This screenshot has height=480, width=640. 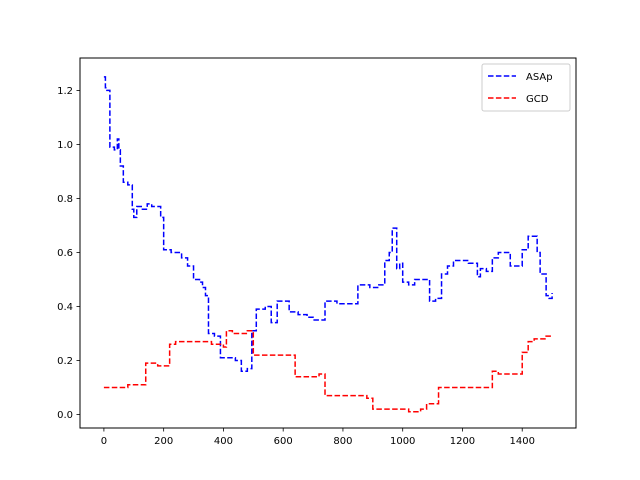 What do you see at coordinates (65, 361) in the screenshot?
I see `y-tick-label: 0.2` at bounding box center [65, 361].